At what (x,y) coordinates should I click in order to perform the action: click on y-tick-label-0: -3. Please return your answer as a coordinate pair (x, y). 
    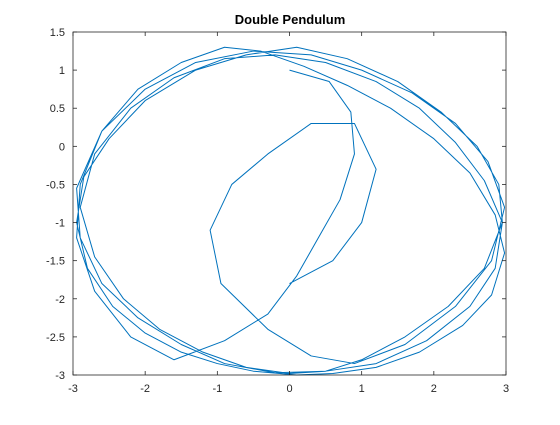
    Looking at the image, I should click on (60, 376).